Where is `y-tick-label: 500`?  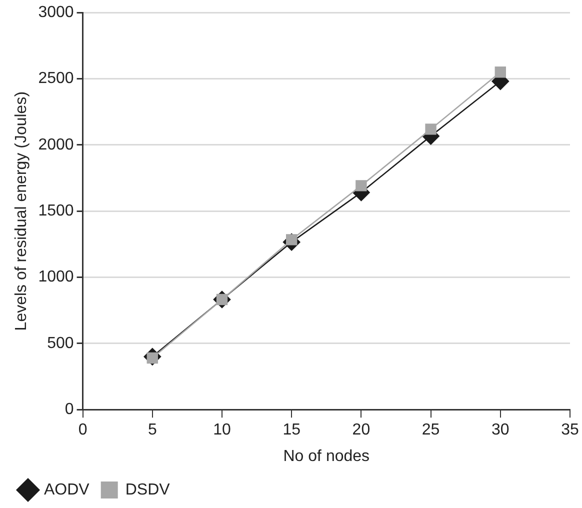
y-tick-label: 500 is located at coordinates (60, 343).